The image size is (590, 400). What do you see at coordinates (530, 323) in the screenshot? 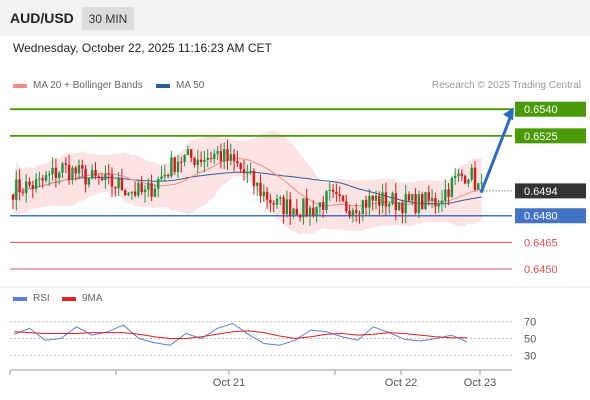
I see `rsi-tick-0: 70` at bounding box center [530, 323].